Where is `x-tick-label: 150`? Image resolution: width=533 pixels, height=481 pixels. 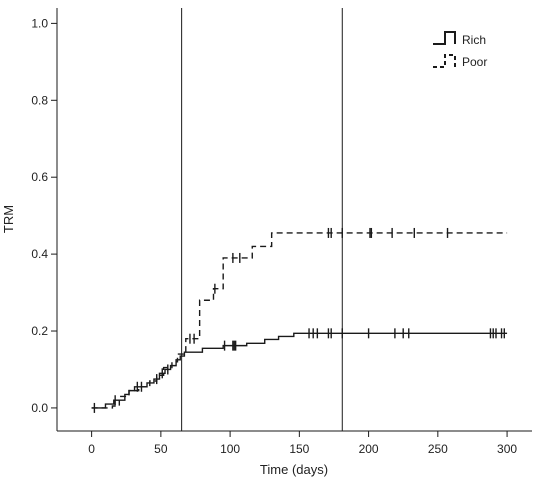 x-tick-label: 150 is located at coordinates (299, 449).